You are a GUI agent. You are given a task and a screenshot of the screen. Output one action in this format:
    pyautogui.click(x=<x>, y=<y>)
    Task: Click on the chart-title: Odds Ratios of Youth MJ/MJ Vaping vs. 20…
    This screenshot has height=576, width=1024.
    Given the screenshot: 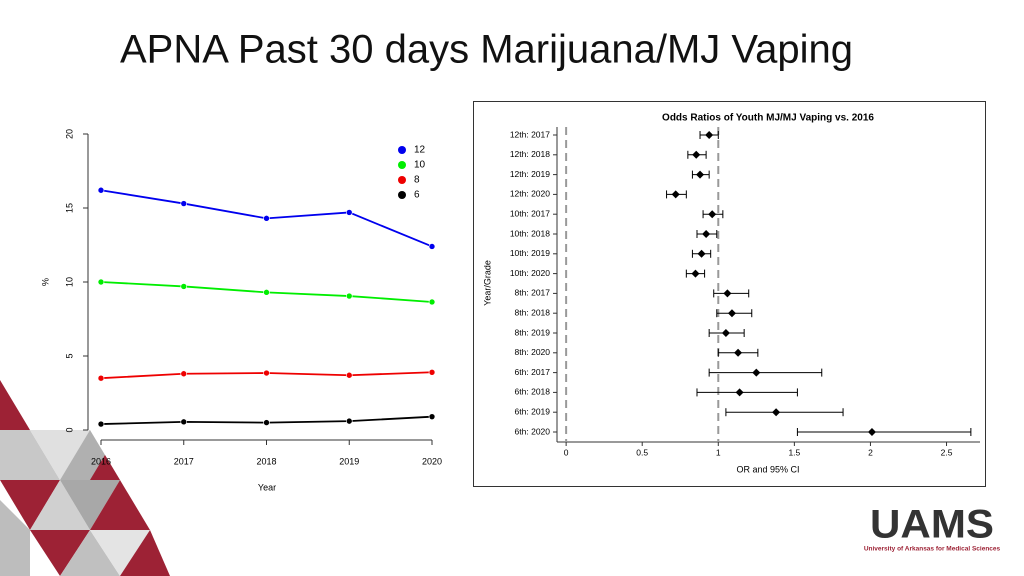 What is the action you would take?
    pyautogui.click(x=768, y=118)
    